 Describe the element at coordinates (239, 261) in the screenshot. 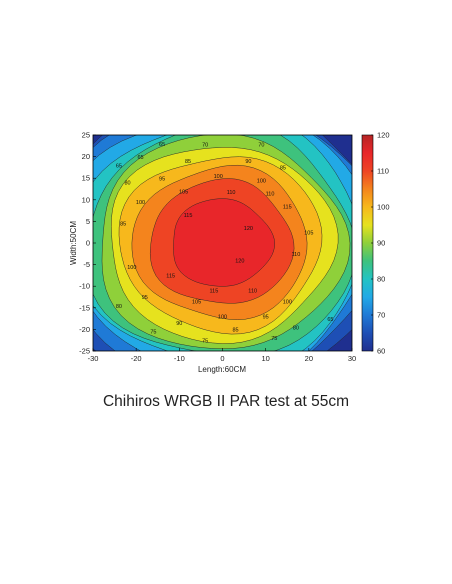

I see `contour-label-21: 120` at that location.